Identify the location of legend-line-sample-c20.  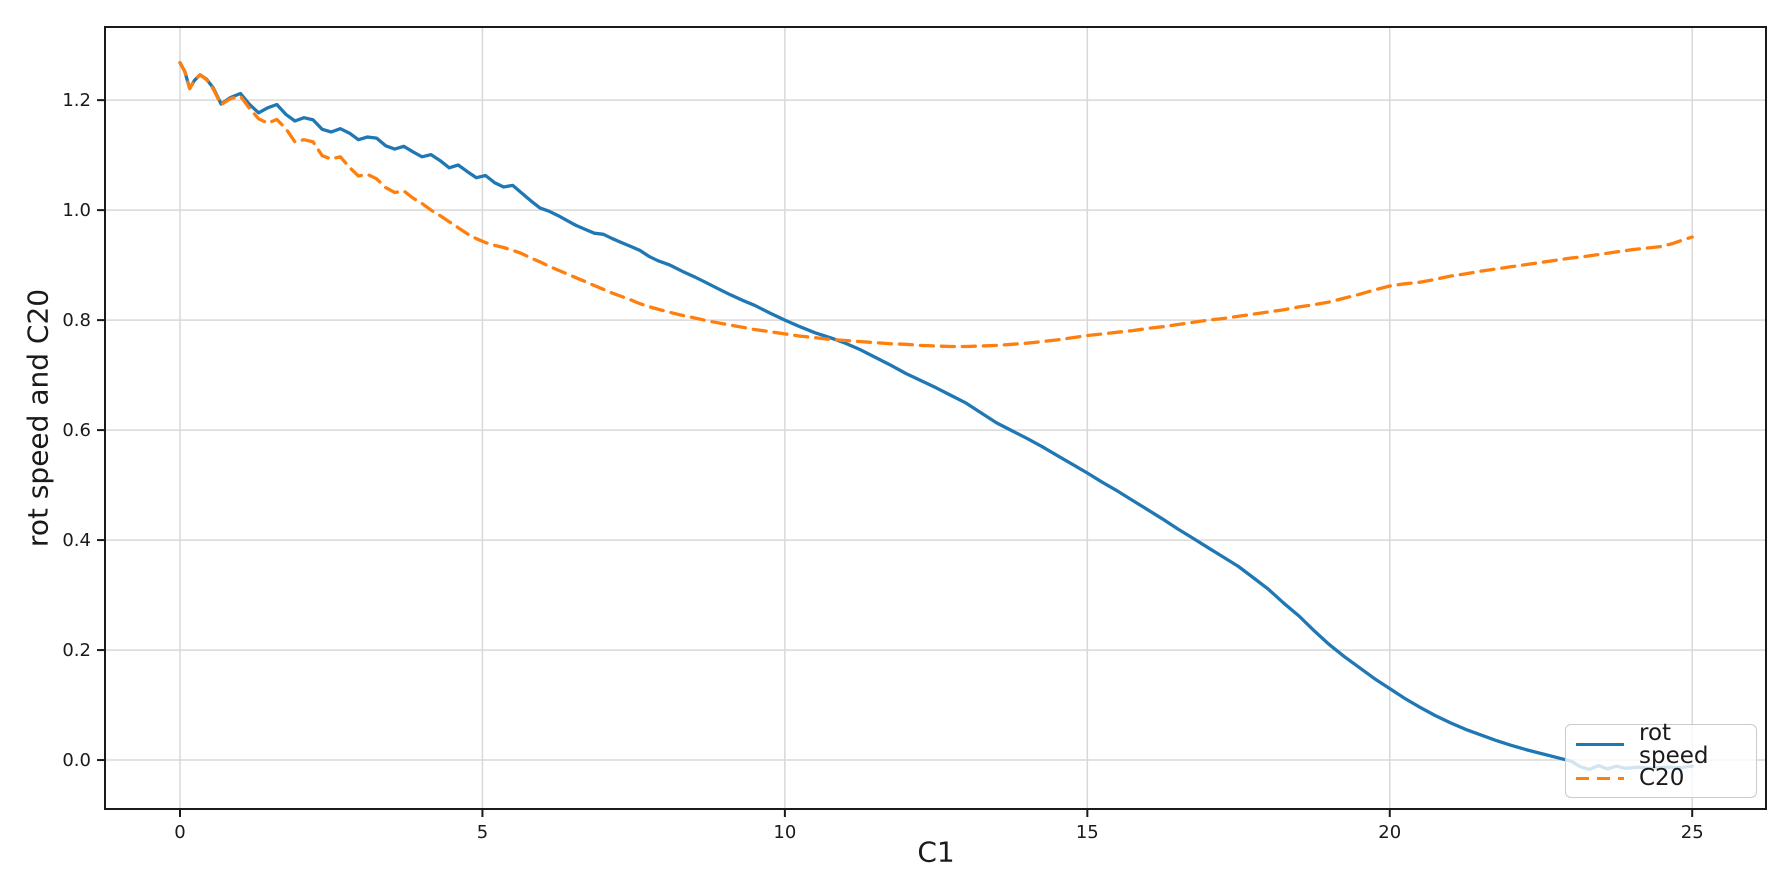
(1600, 778).